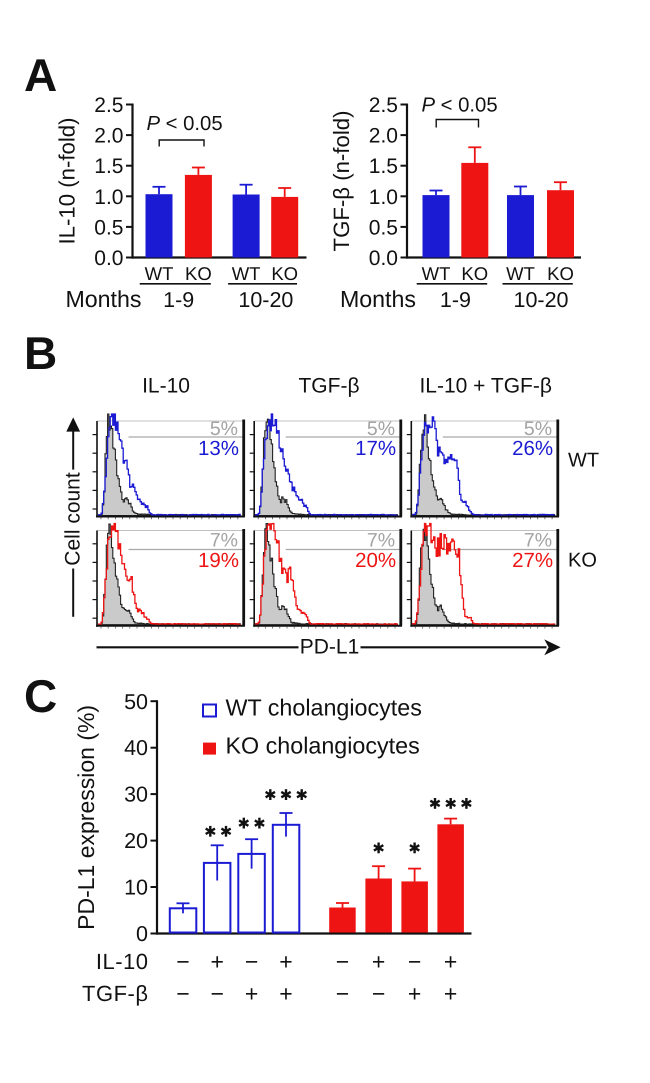 The height and width of the screenshot is (1083, 650). Describe the element at coordinates (136, 702) in the screenshot. I see `svg-text: 50` at that location.